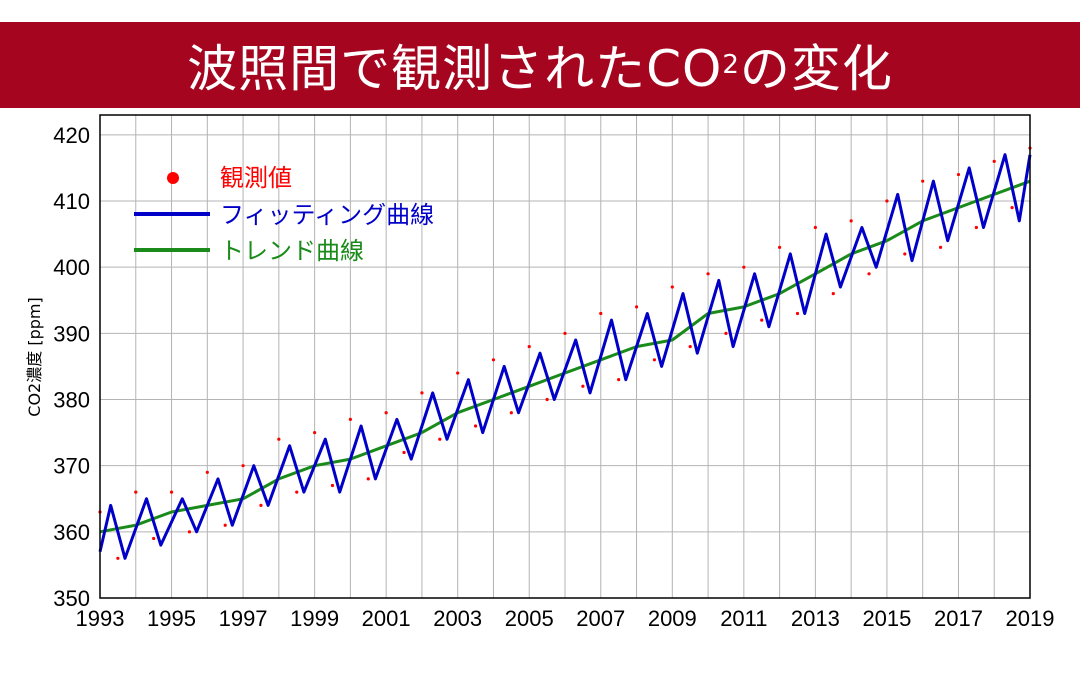 The image size is (1080, 675). What do you see at coordinates (71, 598) in the screenshot?
I see `y-tick-label: 350` at bounding box center [71, 598].